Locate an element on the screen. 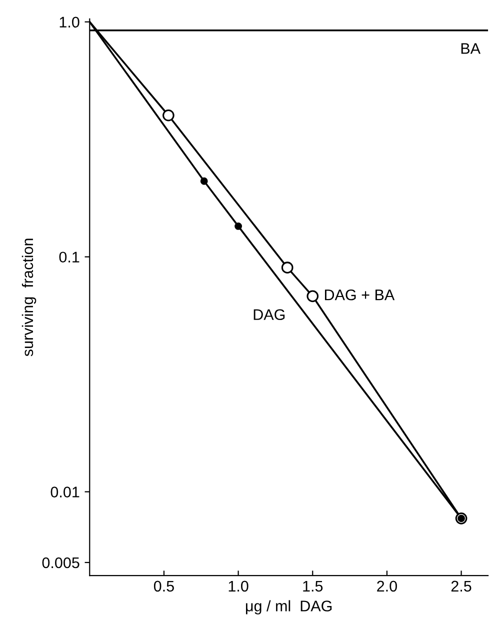  y-tick-label: 0.01 is located at coordinates (65, 492).